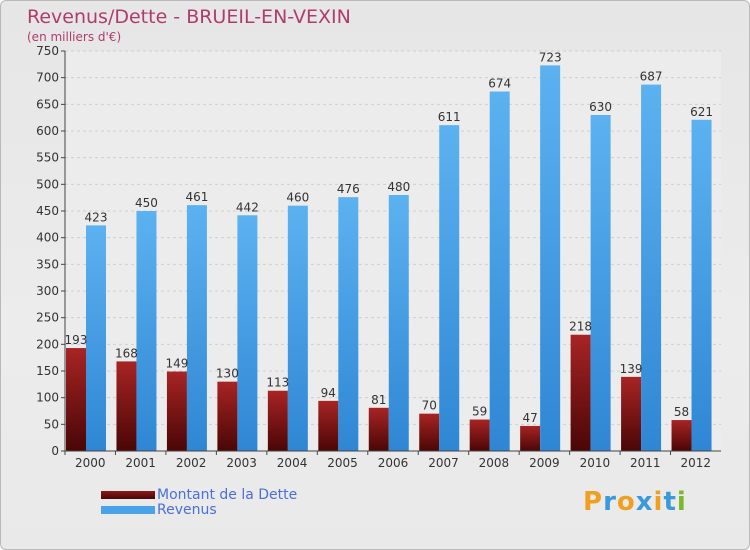 This screenshot has height=550, width=750. Describe the element at coordinates (128, 509) in the screenshot. I see `legend-swatch-revenue` at that location.